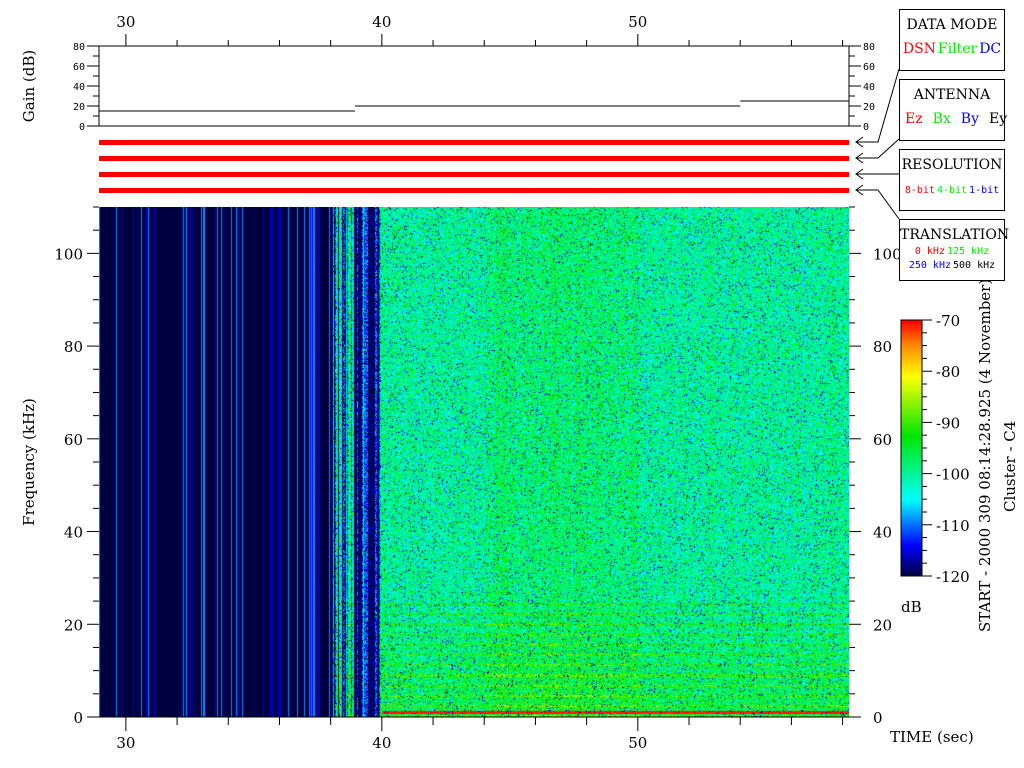  Describe the element at coordinates (869, 107) in the screenshot. I see `gain-tick-label-right: 20` at that location.